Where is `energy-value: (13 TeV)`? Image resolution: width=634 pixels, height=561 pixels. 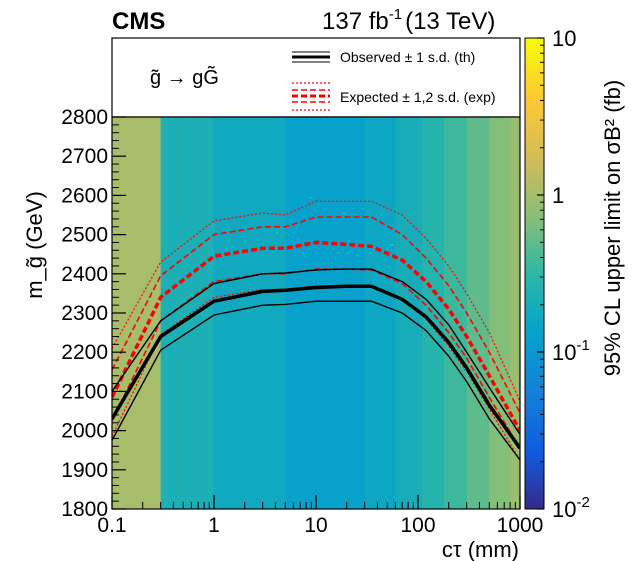
energy-value: (13 TeV) is located at coordinates (450, 21).